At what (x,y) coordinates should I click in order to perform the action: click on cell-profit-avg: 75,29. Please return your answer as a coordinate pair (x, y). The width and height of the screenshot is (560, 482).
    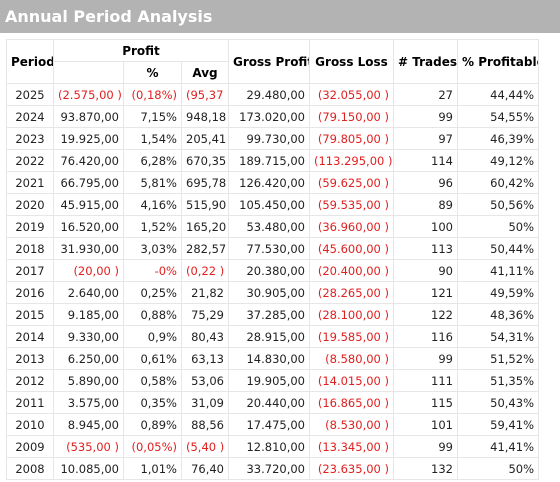
    Looking at the image, I should click on (205, 314).